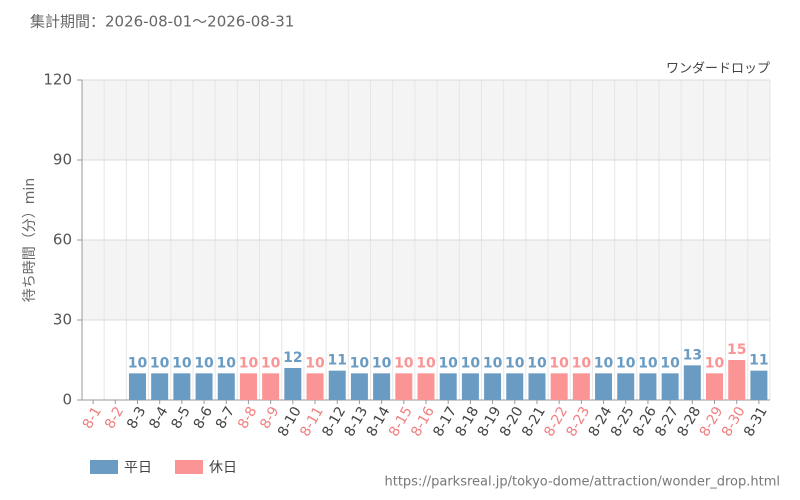  Describe the element at coordinates (736, 350) in the screenshot. I see `value-label: 15` at that location.